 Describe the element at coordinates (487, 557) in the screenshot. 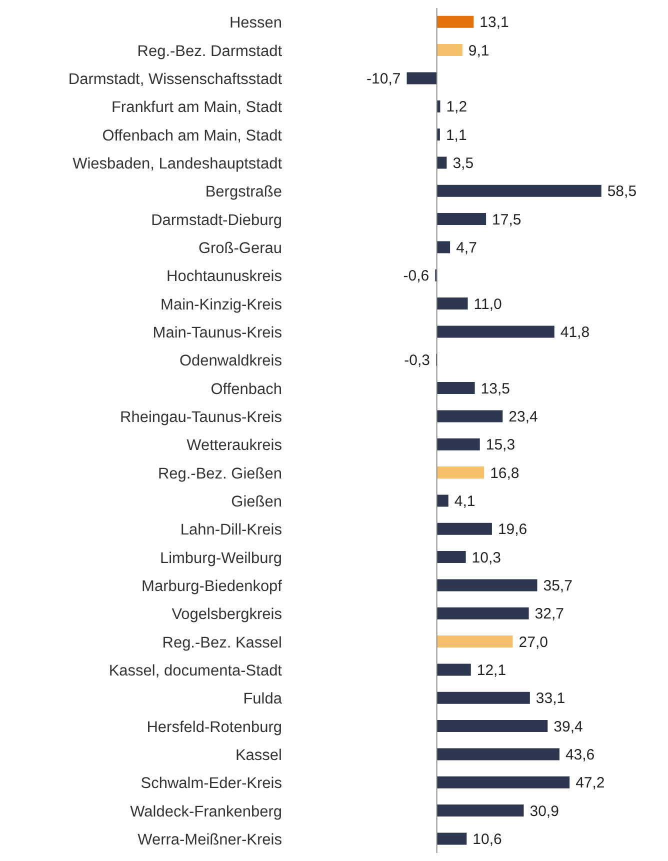

I see `data-label: 10,3` at that location.